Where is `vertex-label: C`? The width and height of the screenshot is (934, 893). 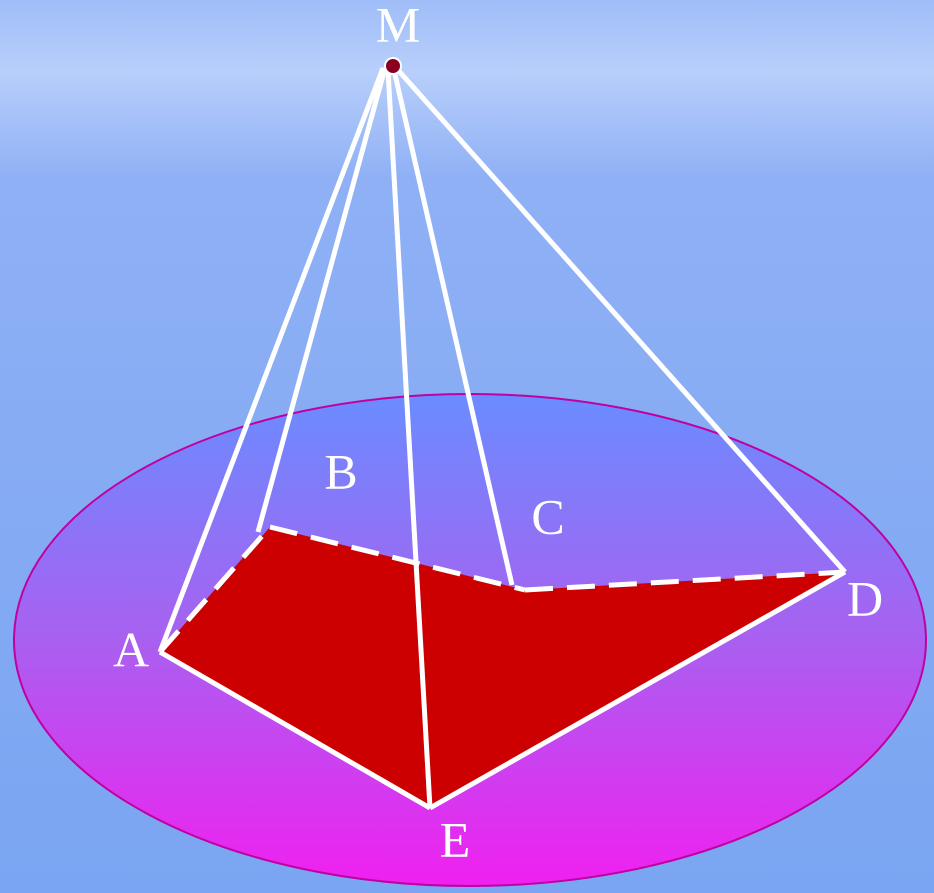
vertex-label: C is located at coordinates (547, 516).